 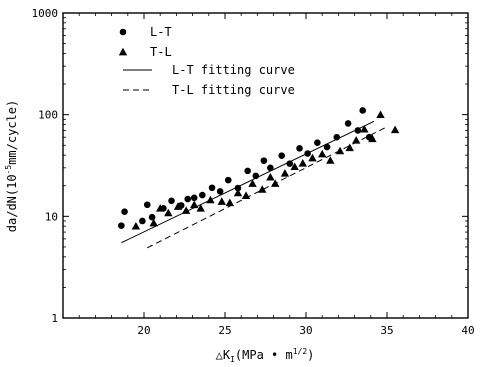 I want to click on x-tick-label: 20, so click(x=143, y=330).